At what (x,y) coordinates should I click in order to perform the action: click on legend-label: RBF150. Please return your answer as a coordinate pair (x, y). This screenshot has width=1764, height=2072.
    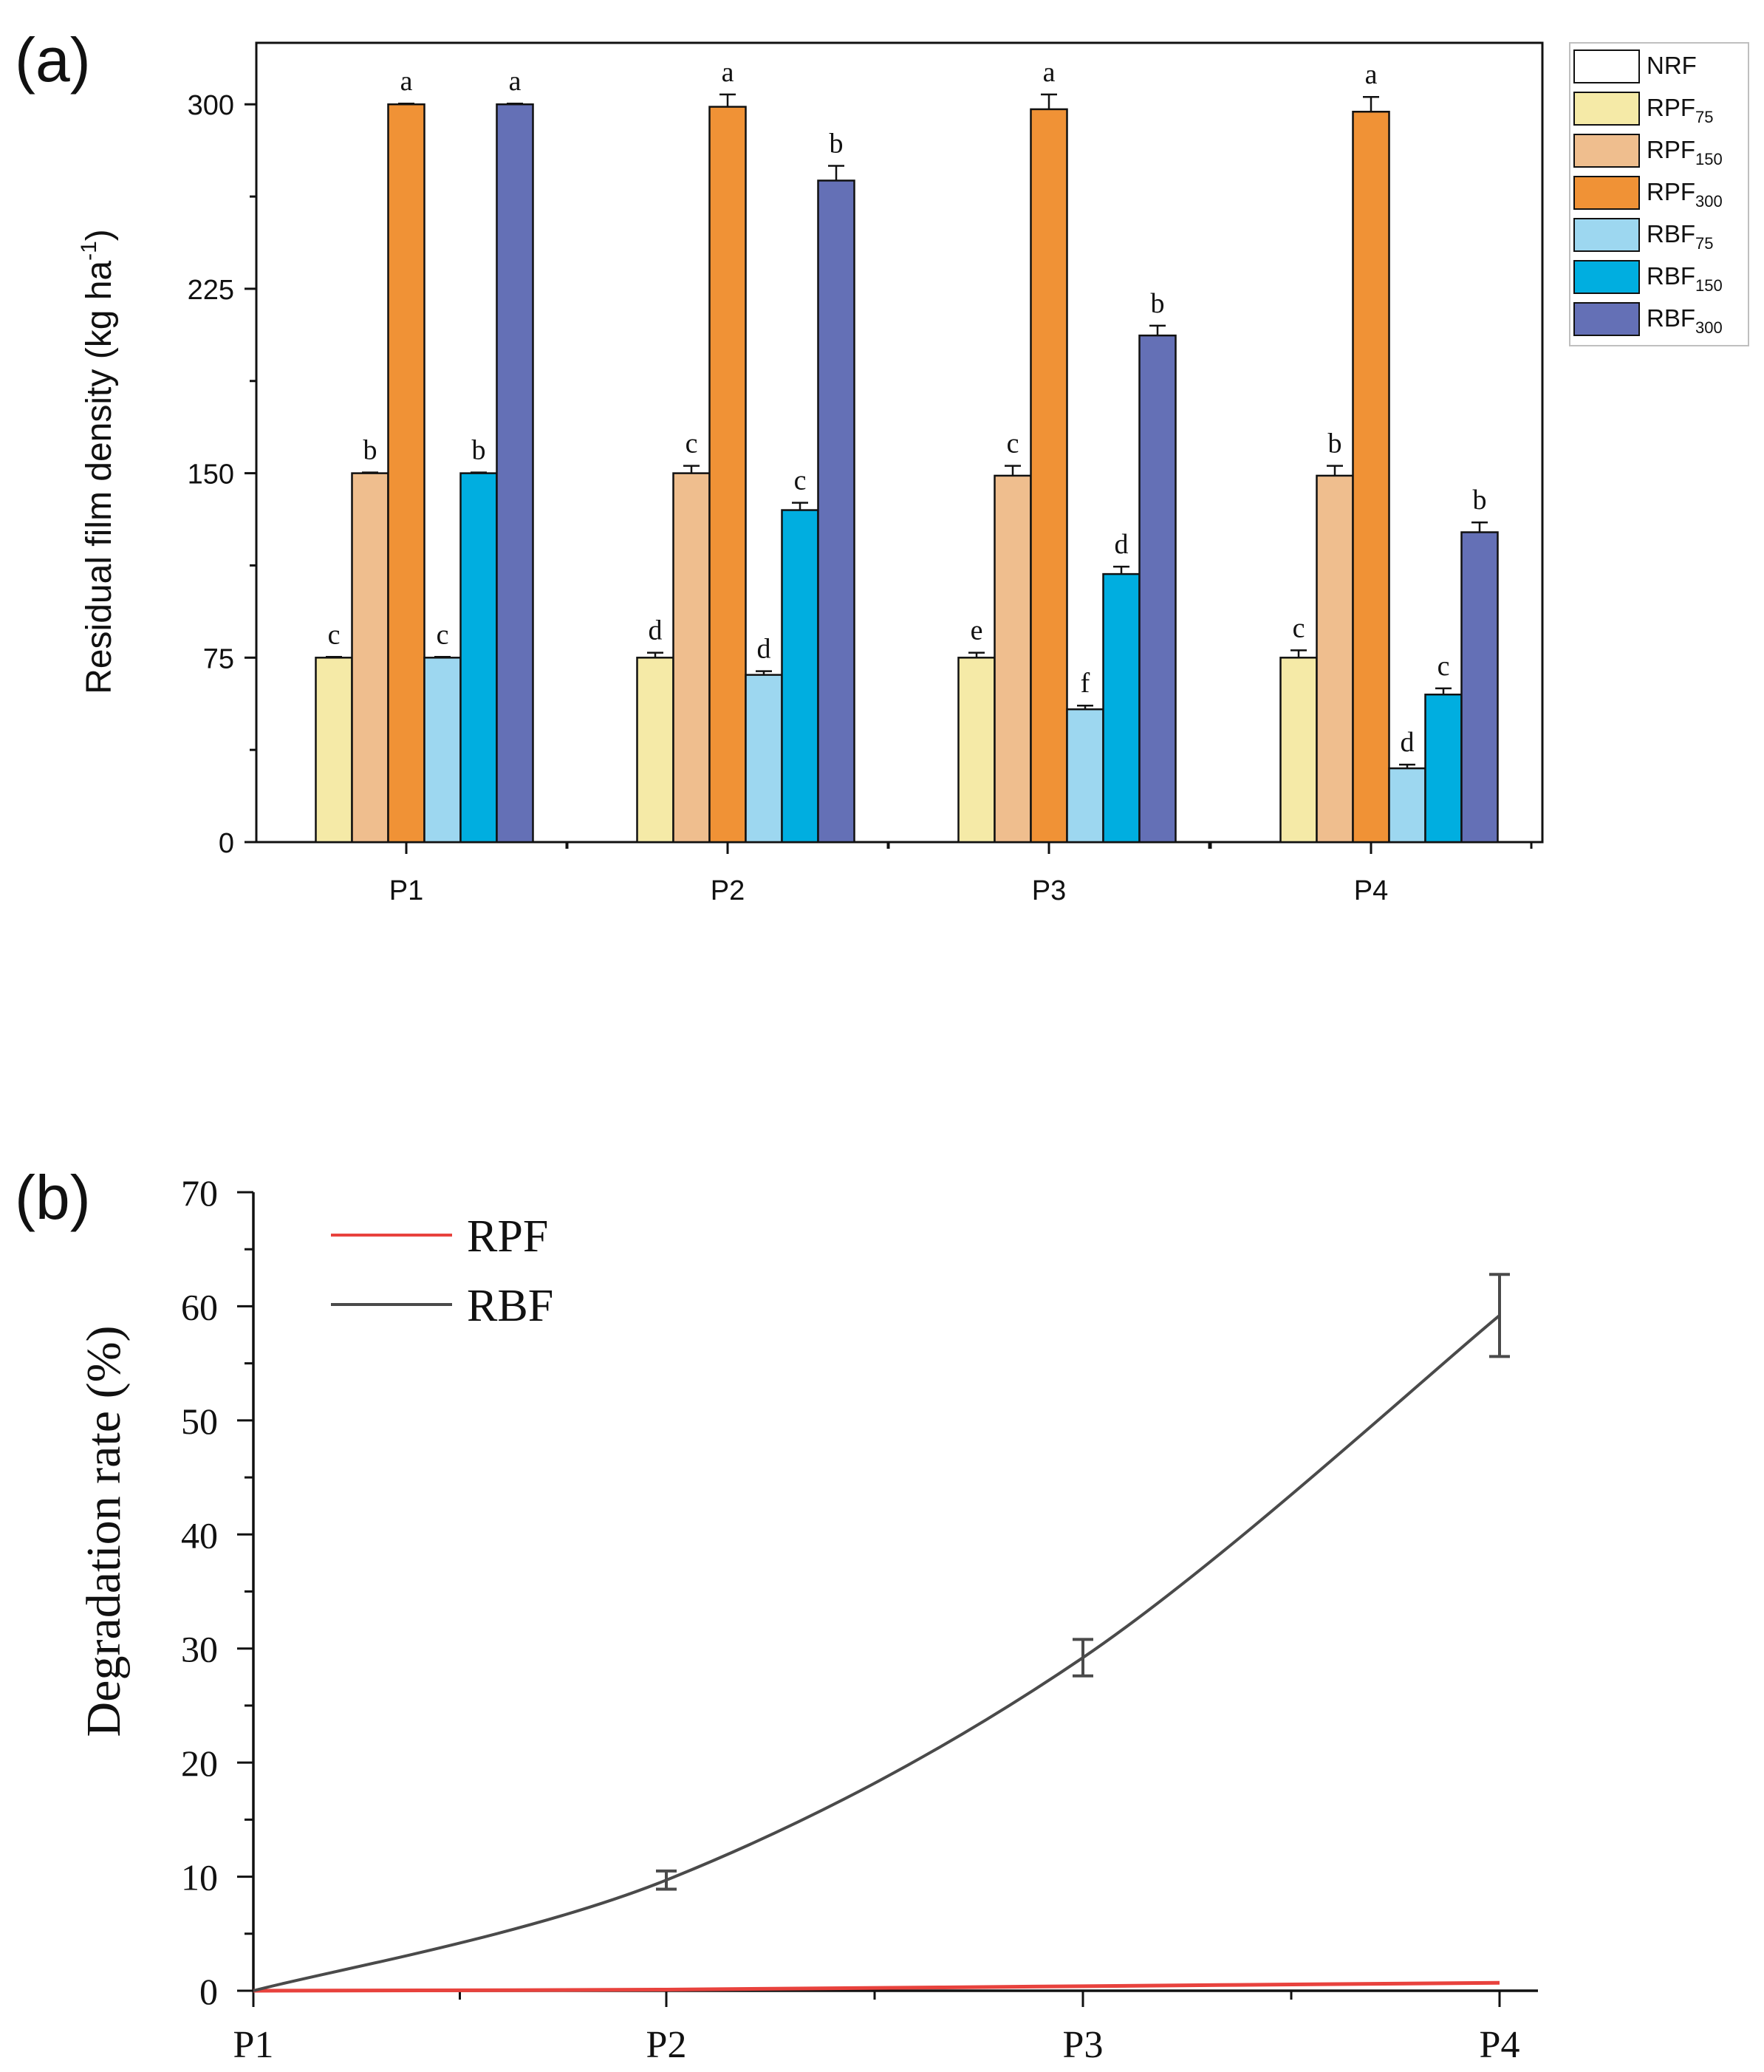
    Looking at the image, I should click on (1685, 278).